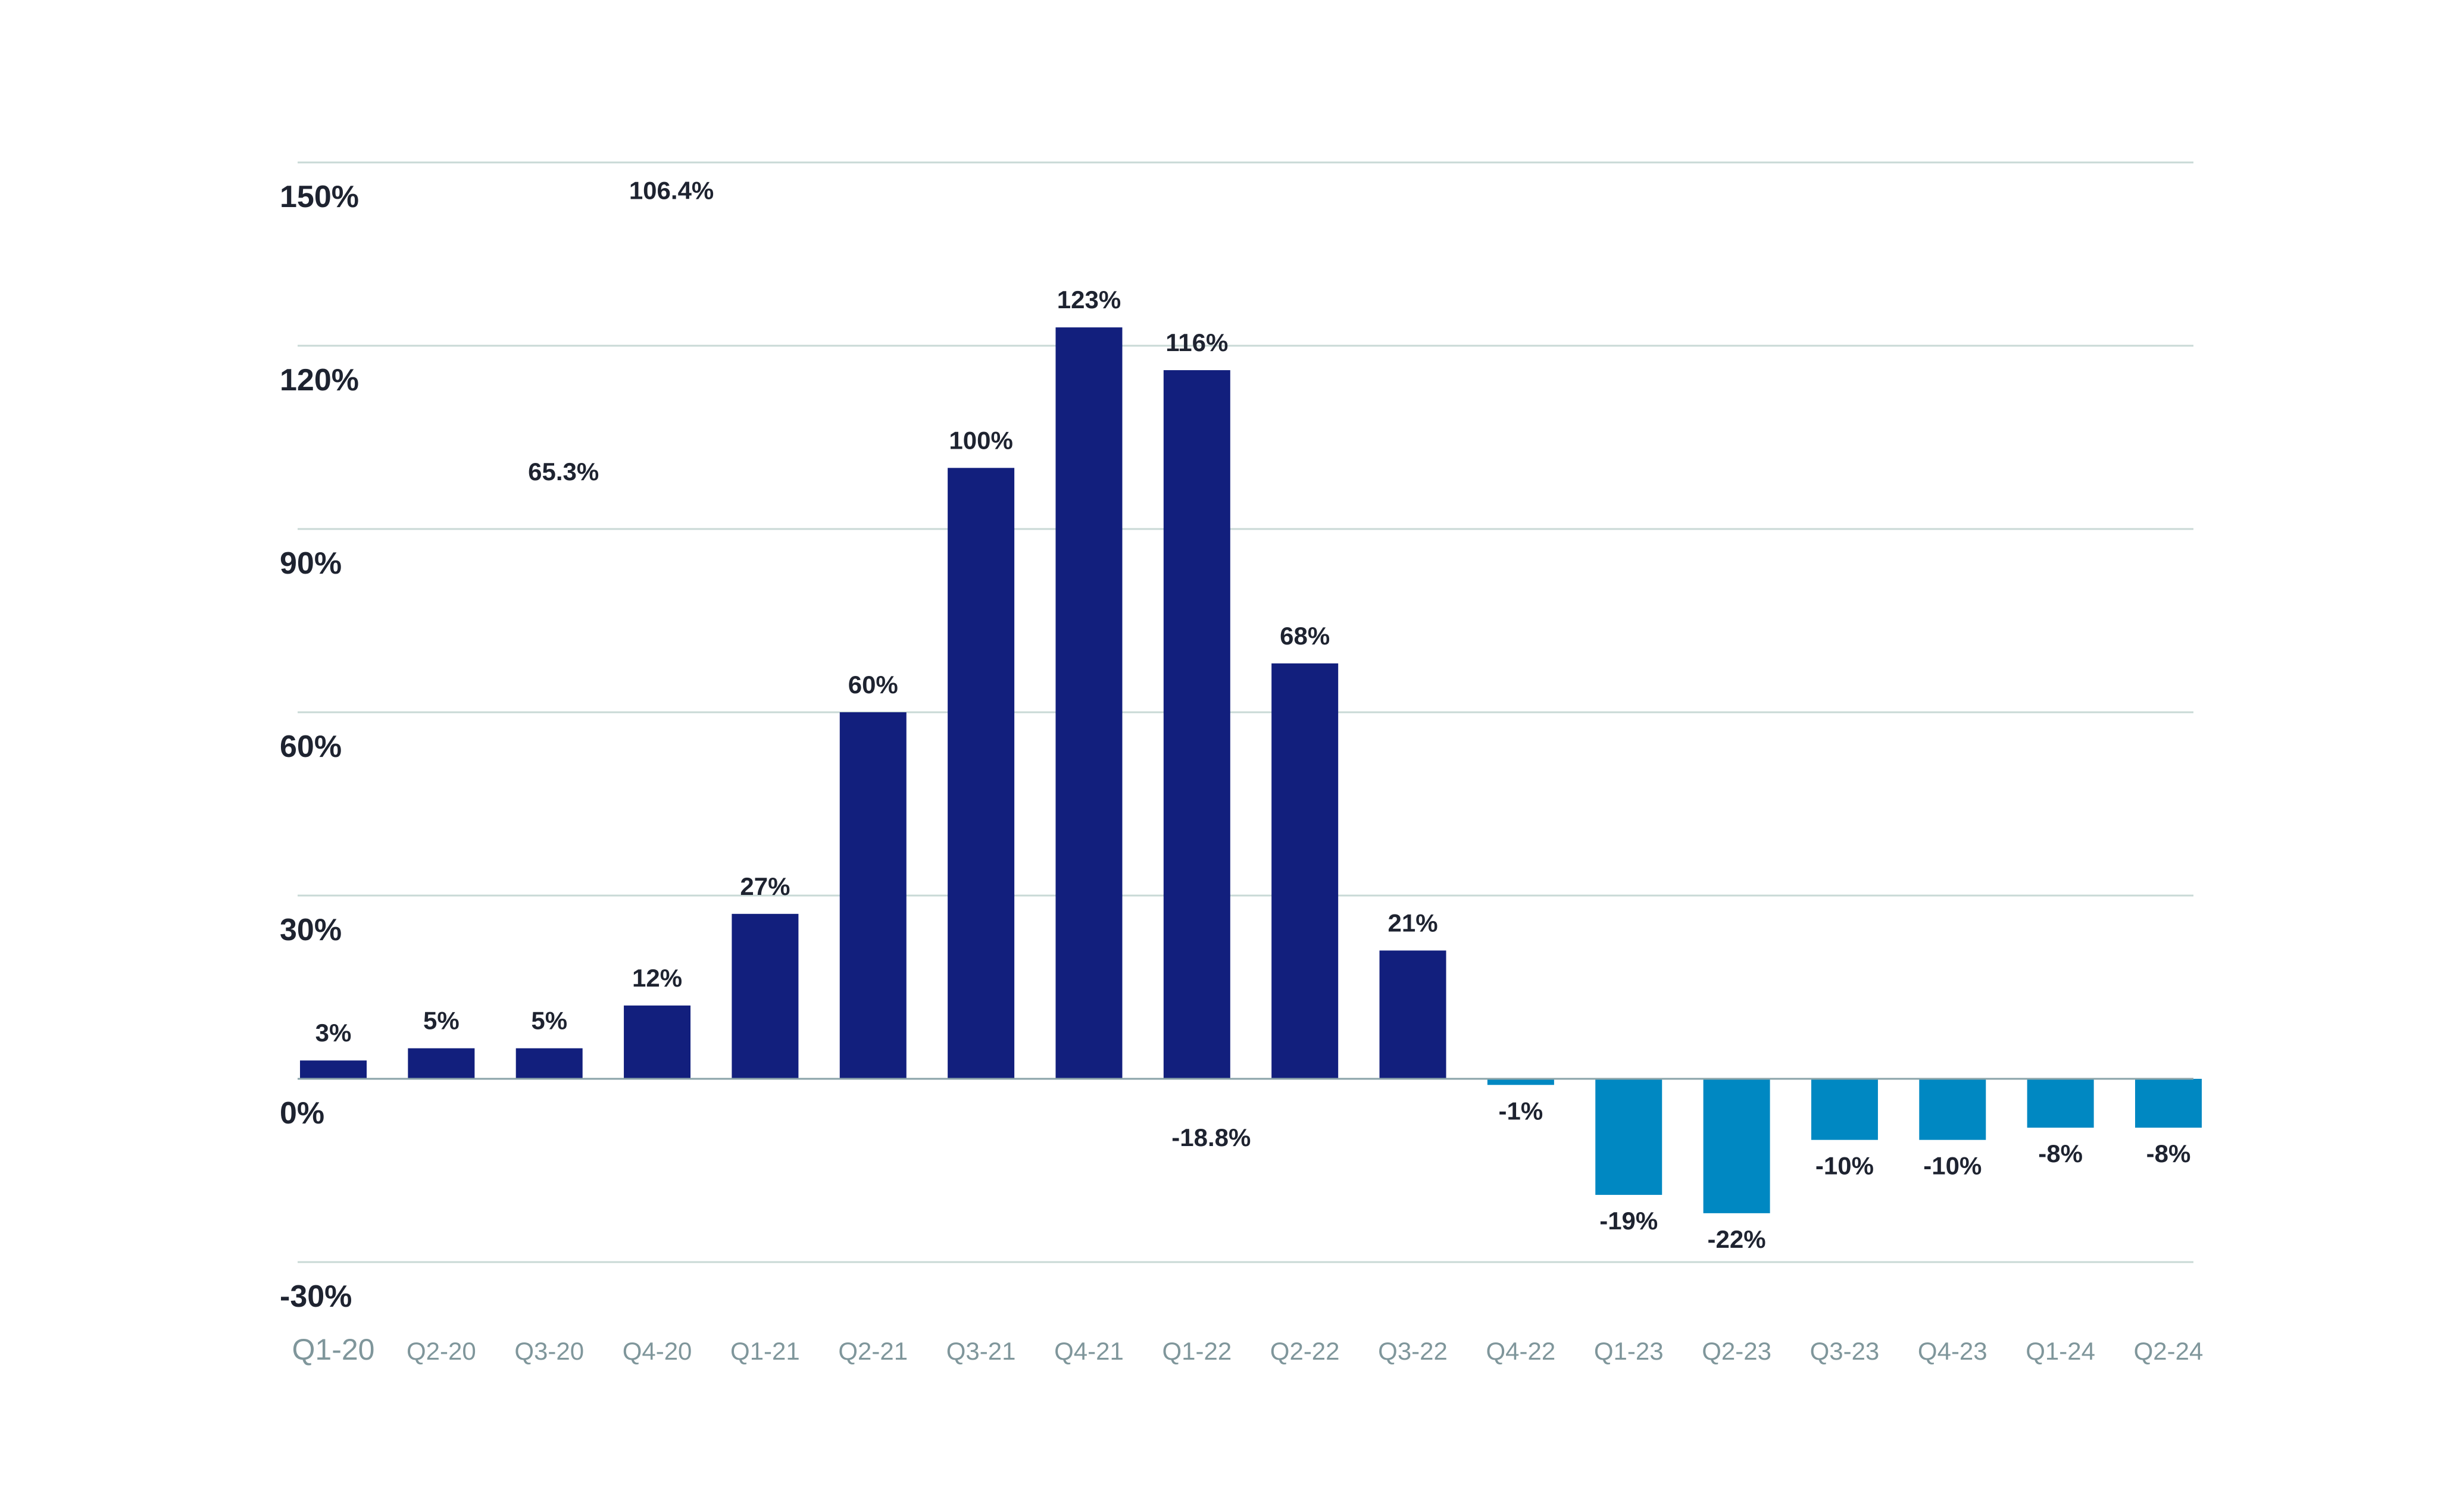 The image size is (2447, 1512). Describe the element at coordinates (1845, 1351) in the screenshot. I see `x-tick-label: Q3-23` at that location.